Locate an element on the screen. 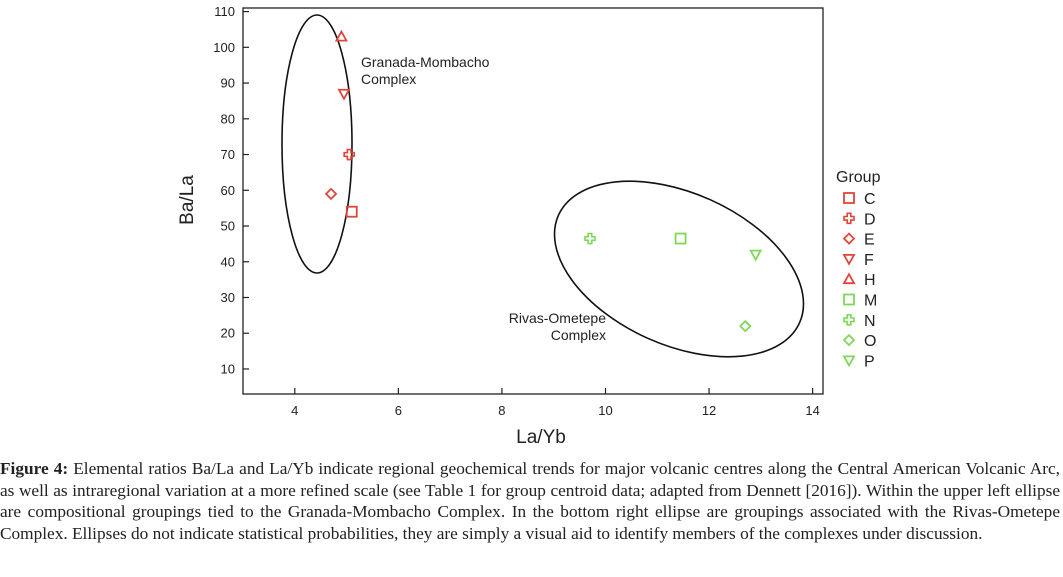  y-axis: 10 20 30 40 50 60 70 80 90 100 110 is located at coordinates (231, 190).